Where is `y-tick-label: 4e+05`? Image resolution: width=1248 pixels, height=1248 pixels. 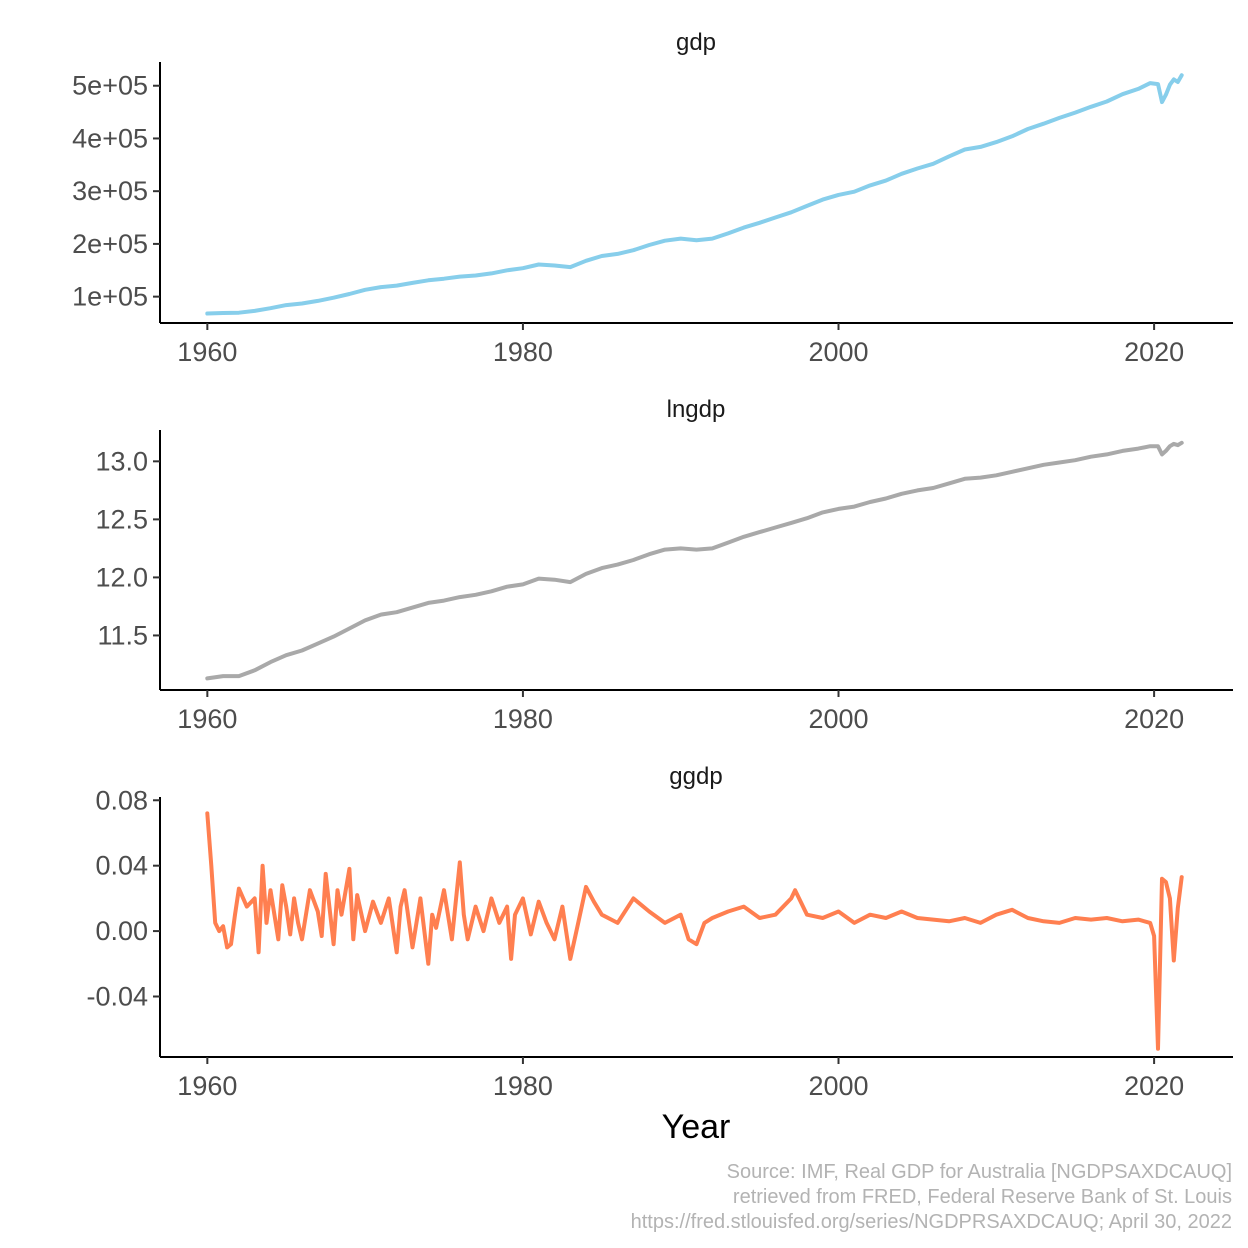 y-tick-label: 4e+05 is located at coordinates (110, 138).